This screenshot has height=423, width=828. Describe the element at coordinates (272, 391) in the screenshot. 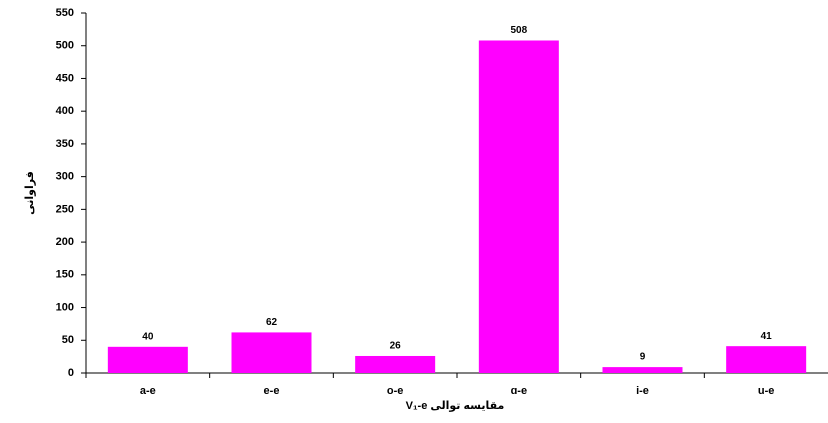

I see `x-tick-label: e-e` at that location.